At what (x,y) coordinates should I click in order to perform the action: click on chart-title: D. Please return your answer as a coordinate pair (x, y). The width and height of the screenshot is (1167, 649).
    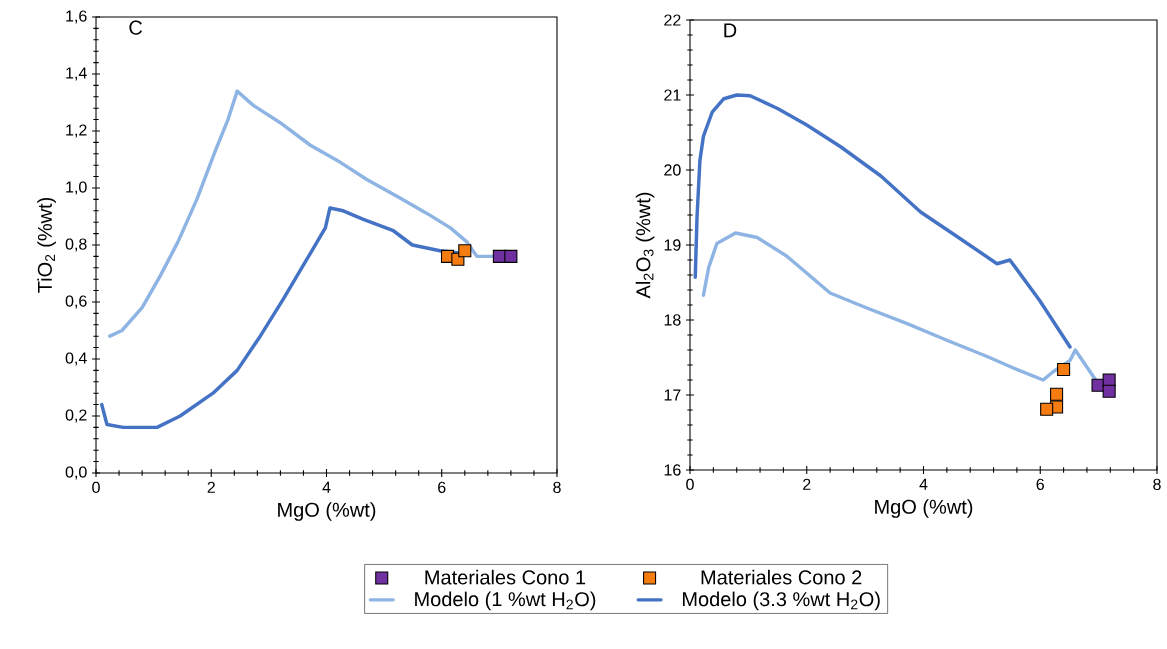
    Looking at the image, I should click on (730, 30).